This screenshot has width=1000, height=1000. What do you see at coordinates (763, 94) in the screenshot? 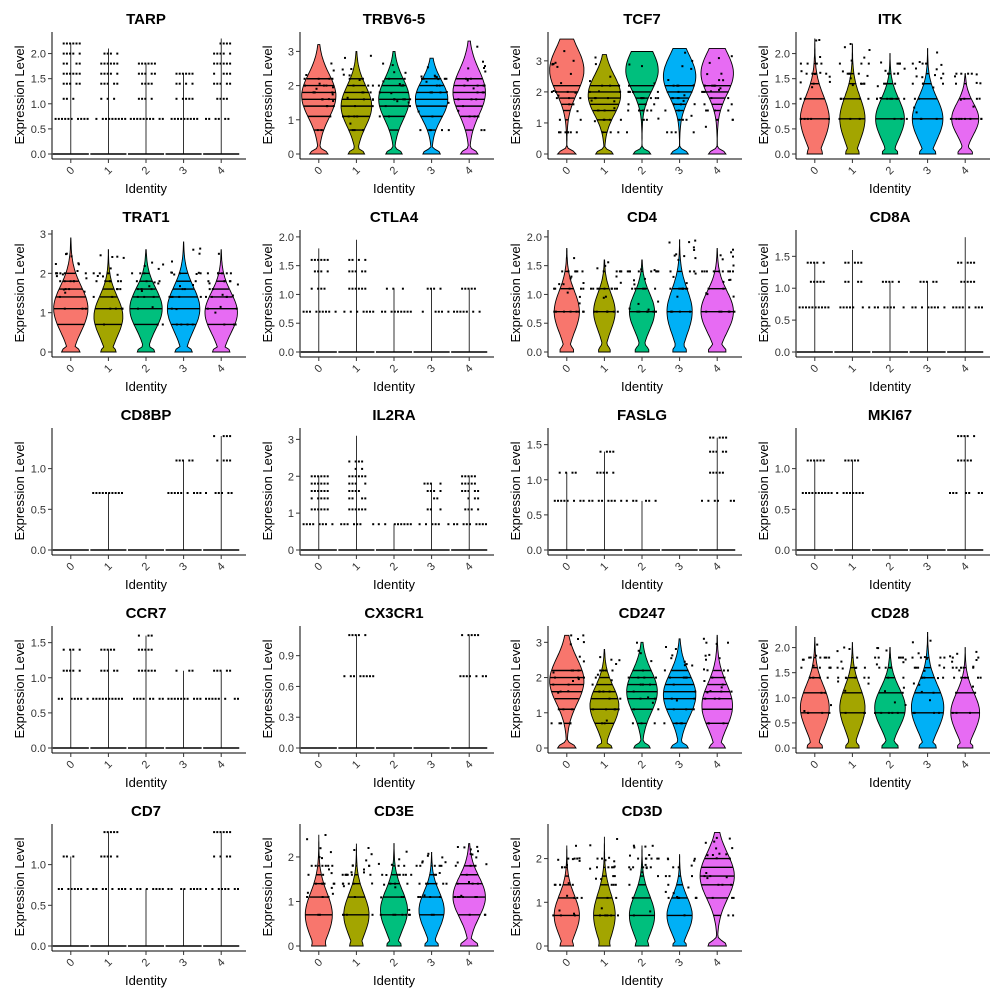
I see `y-axis-label: Expression Level` at bounding box center [763, 94].